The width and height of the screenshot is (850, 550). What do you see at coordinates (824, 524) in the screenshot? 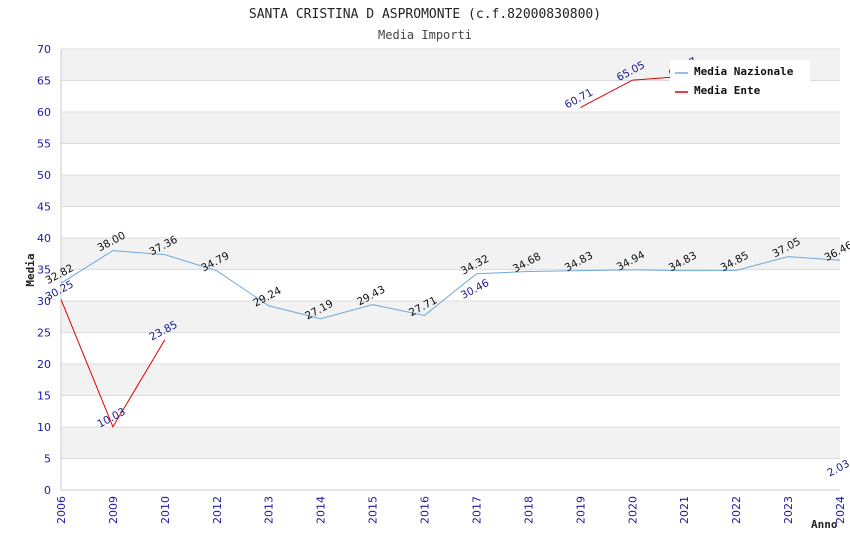
I see `x-axis-title: Anno` at bounding box center [824, 524].